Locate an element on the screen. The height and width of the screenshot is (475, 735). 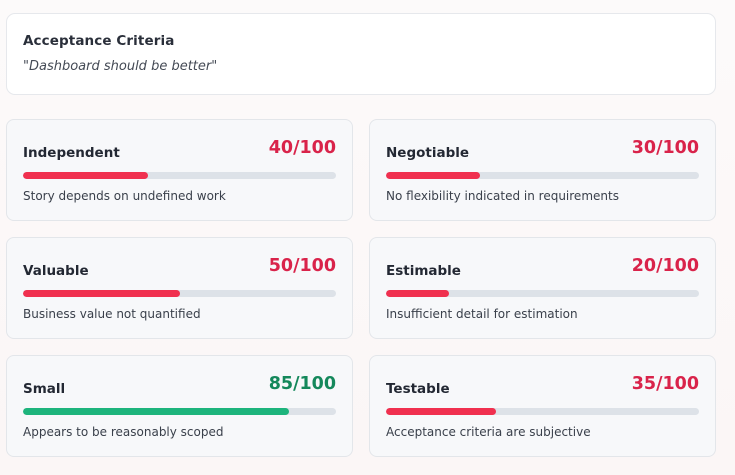
metric-score: 50/100 is located at coordinates (302, 266).